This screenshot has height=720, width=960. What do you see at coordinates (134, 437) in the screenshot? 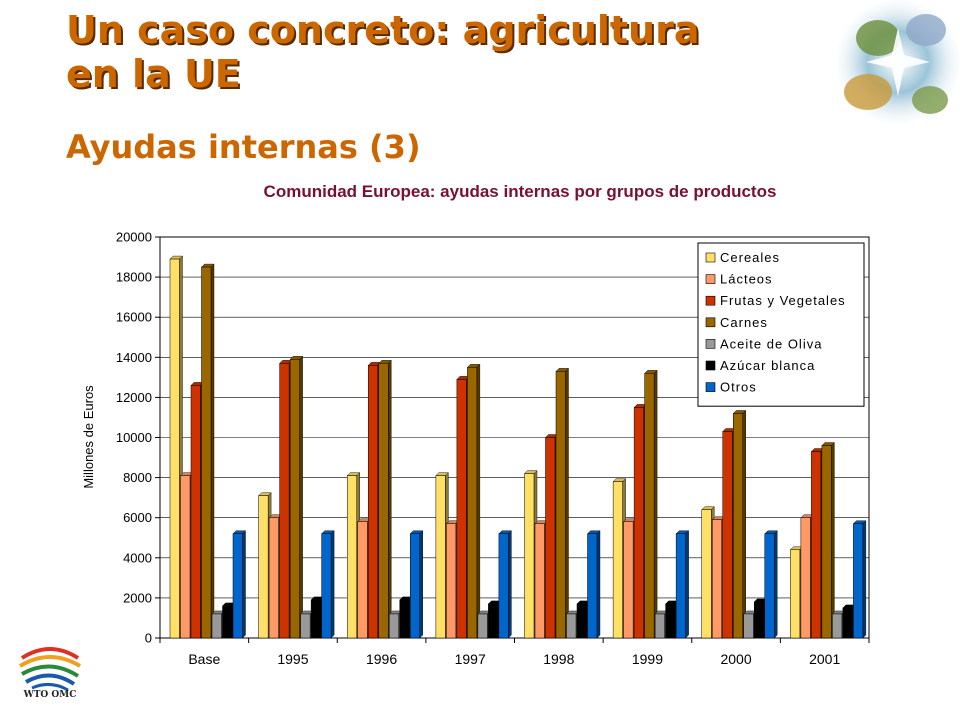
I see `y-tick-label: 10000` at bounding box center [134, 437].